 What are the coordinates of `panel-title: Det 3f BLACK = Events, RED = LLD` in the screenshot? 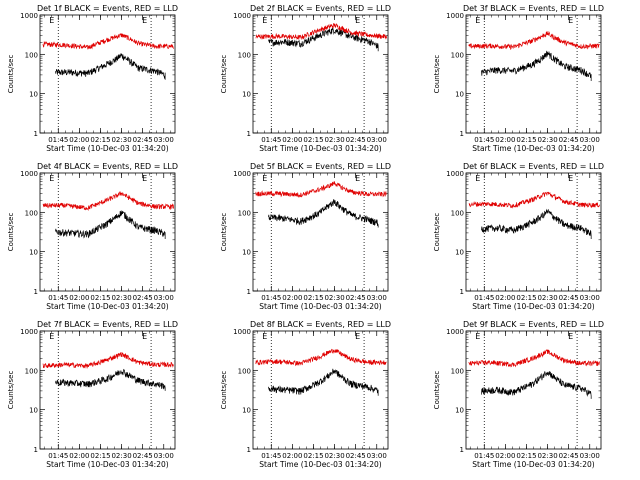 It's located at (533, 8).